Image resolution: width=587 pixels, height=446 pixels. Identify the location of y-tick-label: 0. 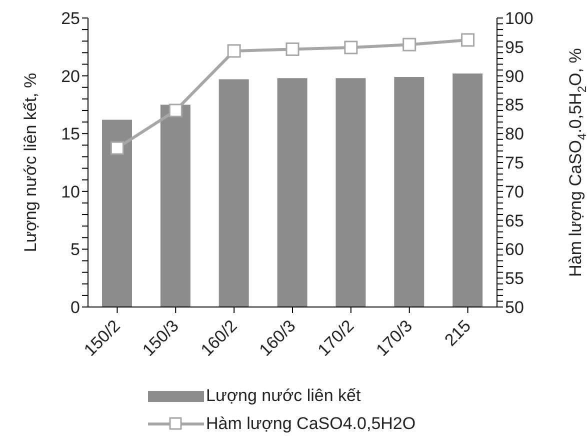
(75, 308).